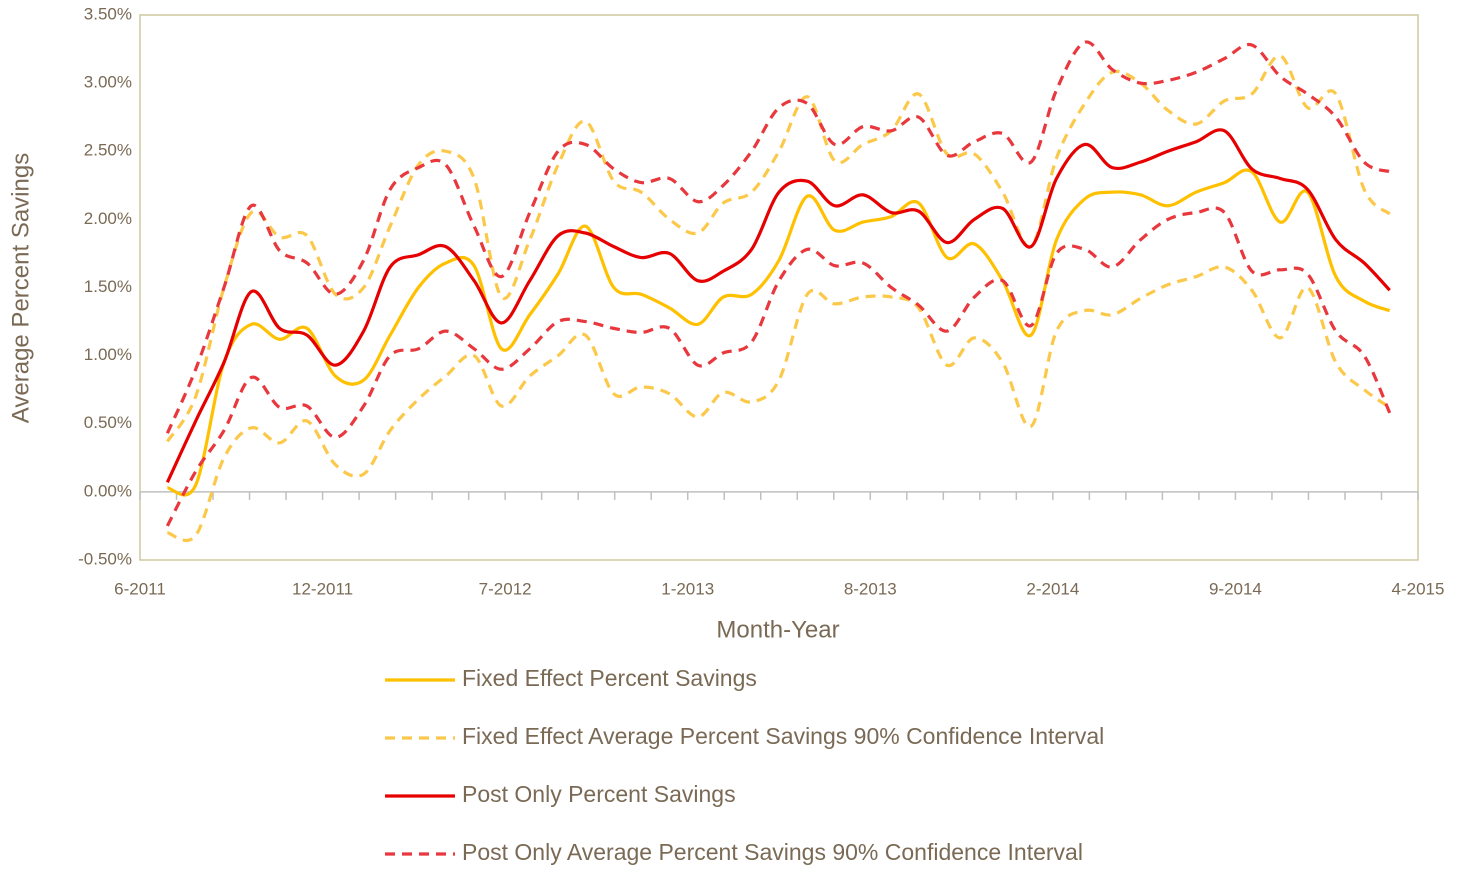 The width and height of the screenshot is (1461, 879). I want to click on x-tick-label: 2-2014, so click(1052, 588).